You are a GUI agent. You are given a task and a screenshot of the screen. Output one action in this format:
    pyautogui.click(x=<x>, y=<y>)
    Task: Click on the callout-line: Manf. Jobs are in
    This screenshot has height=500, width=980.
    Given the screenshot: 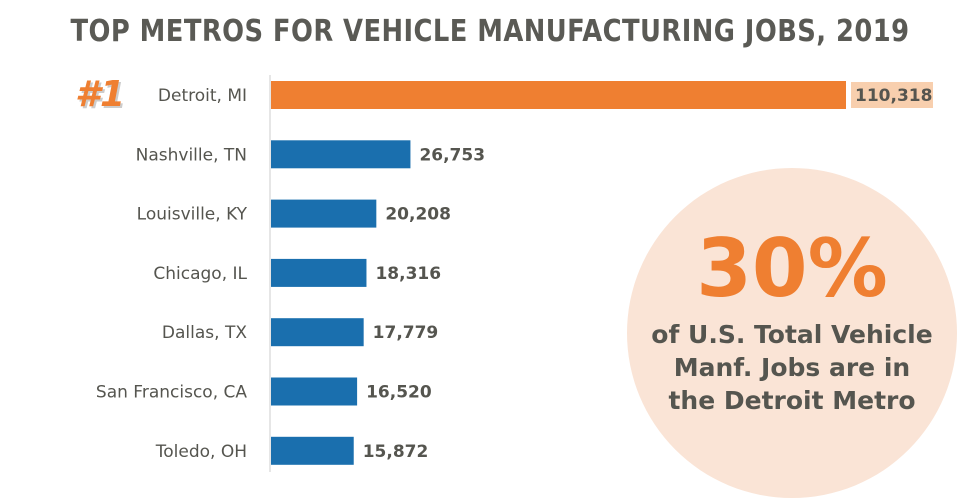 What is the action you would take?
    pyautogui.click(x=792, y=367)
    